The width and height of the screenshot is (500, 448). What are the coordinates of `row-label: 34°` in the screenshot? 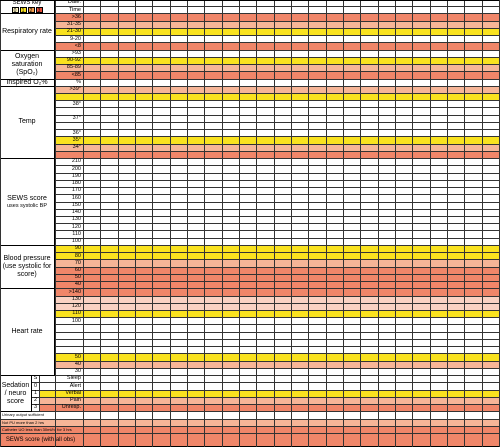 It's located at (76, 147).